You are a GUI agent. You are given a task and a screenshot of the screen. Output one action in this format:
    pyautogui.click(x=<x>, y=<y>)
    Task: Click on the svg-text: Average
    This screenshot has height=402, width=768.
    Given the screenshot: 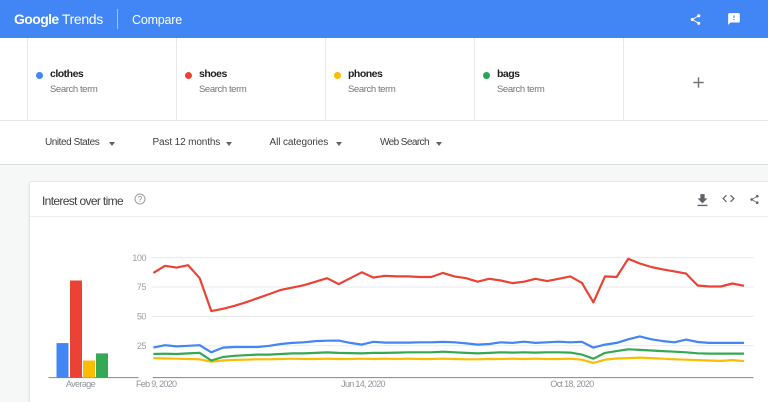 What is the action you would take?
    pyautogui.click(x=81, y=384)
    